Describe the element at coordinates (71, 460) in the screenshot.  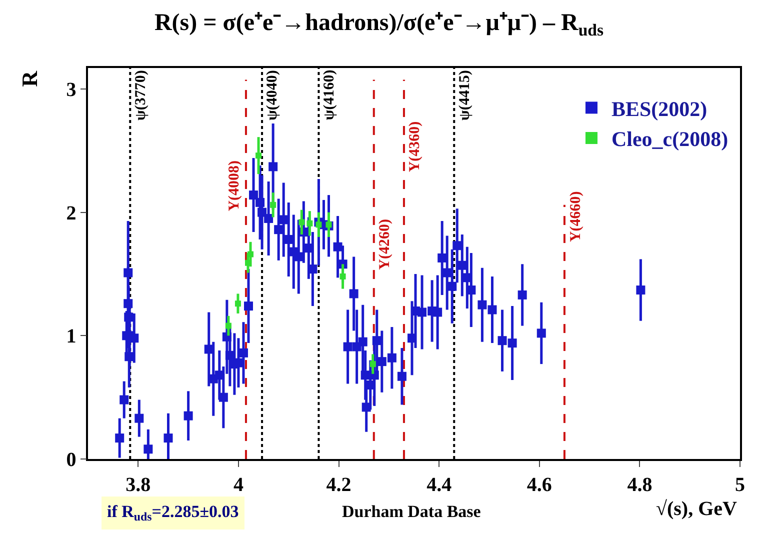
I see `y-tick-label: 0` at that location.